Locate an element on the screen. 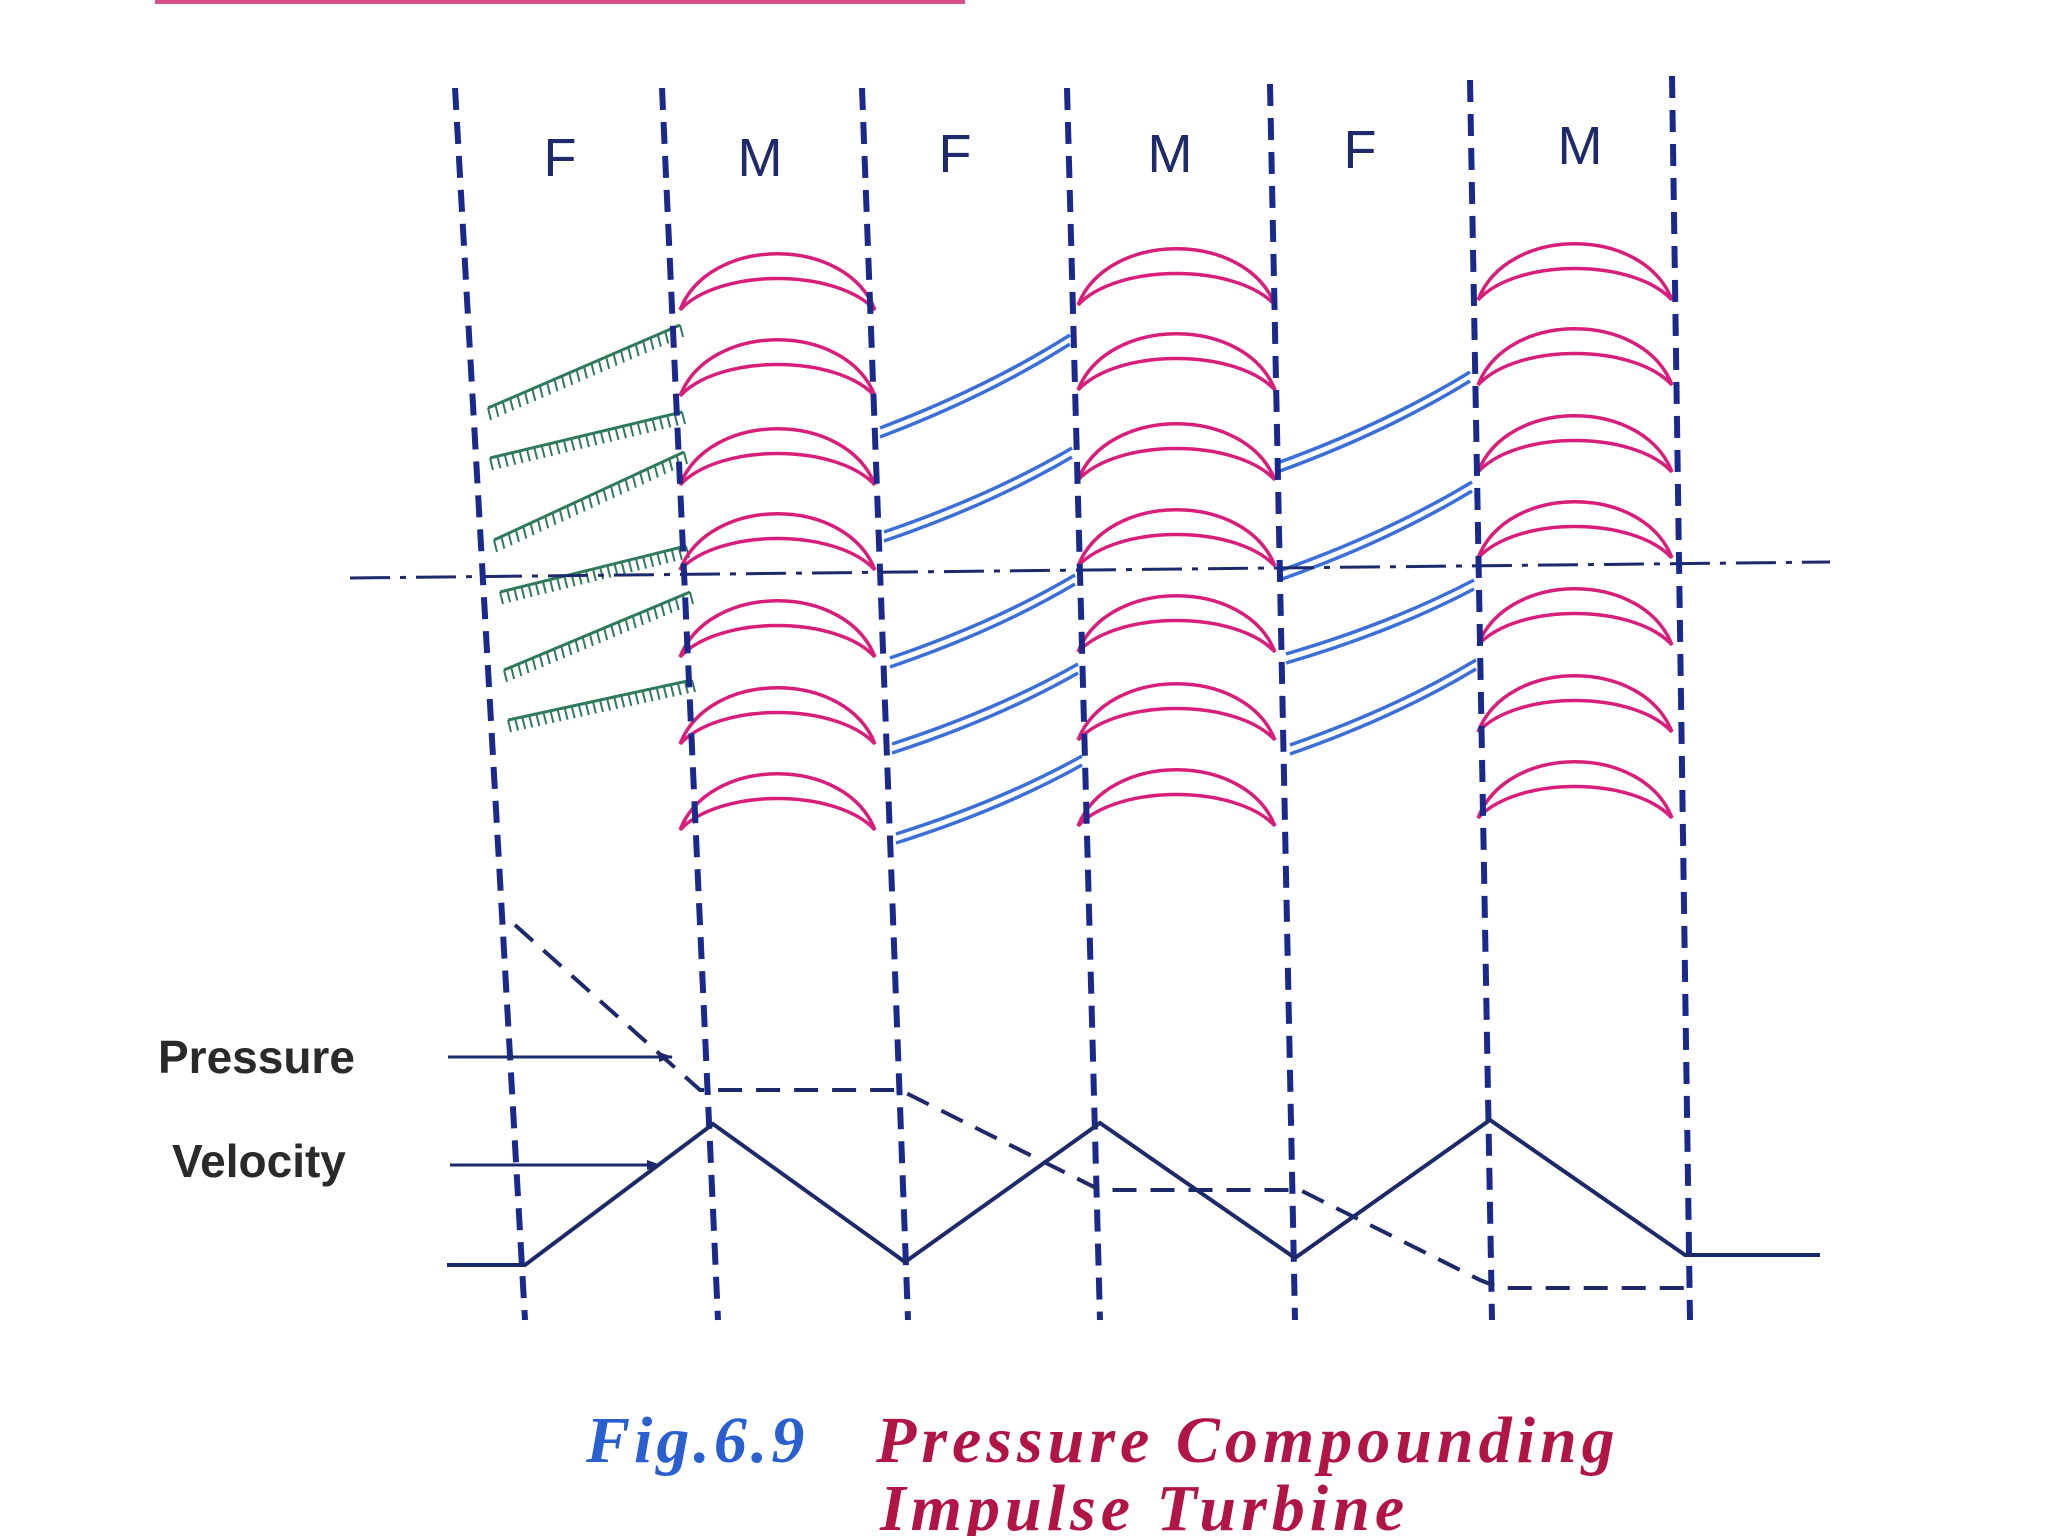 The image size is (2048, 1536). stage-label-1: F is located at coordinates (560, 158).